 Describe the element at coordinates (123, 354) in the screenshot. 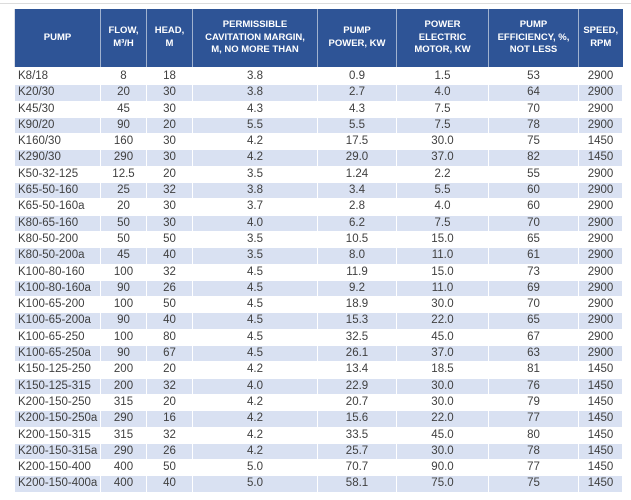

I see `value-cell: 90` at that location.